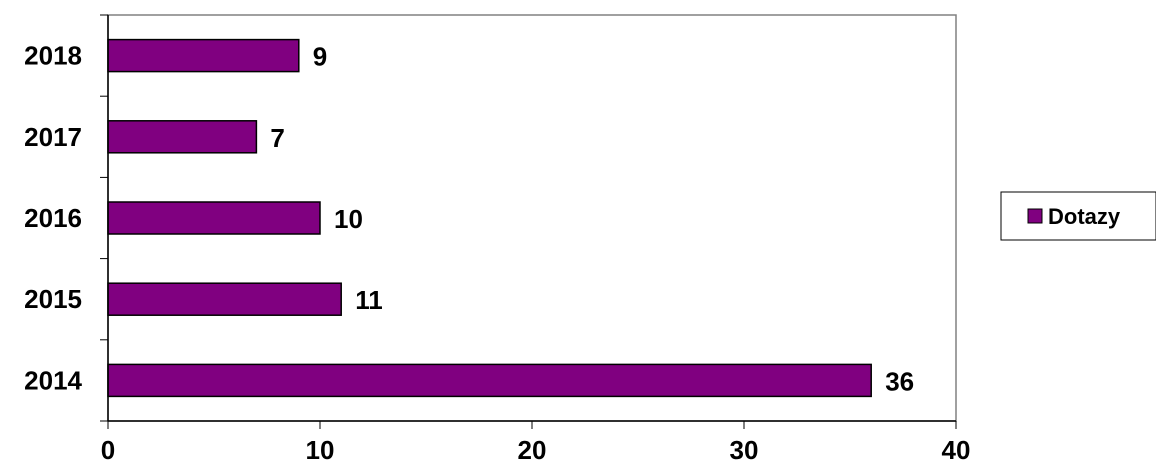  I want to click on data-label: 11, so click(369, 300).